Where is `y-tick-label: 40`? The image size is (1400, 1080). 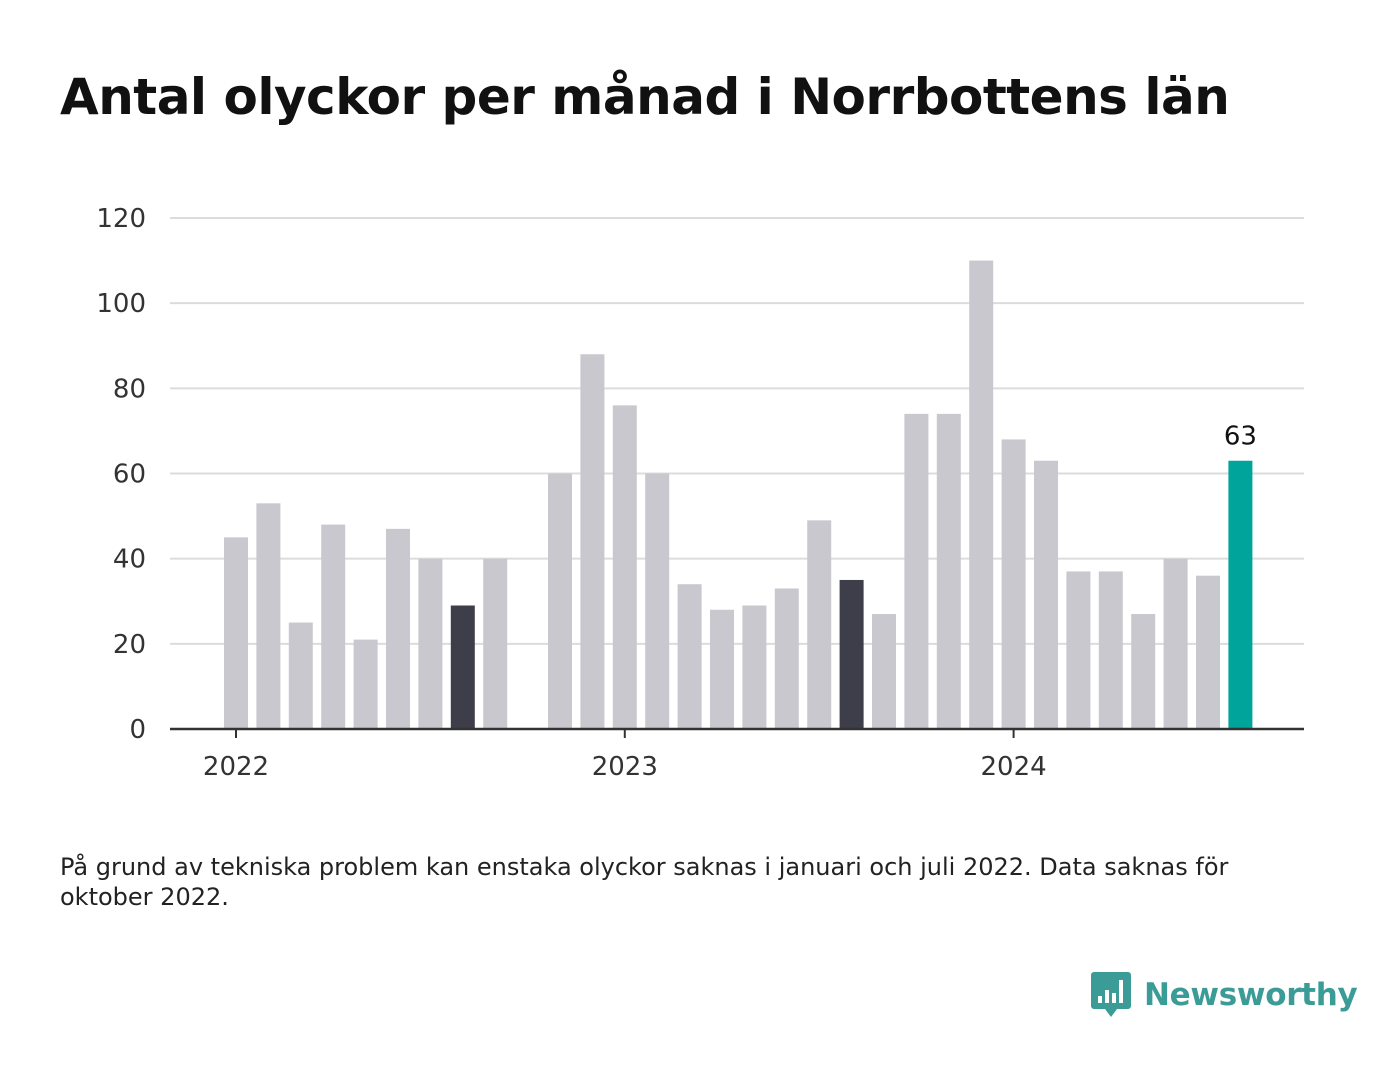 y-tick-label: 40 is located at coordinates (129, 560).